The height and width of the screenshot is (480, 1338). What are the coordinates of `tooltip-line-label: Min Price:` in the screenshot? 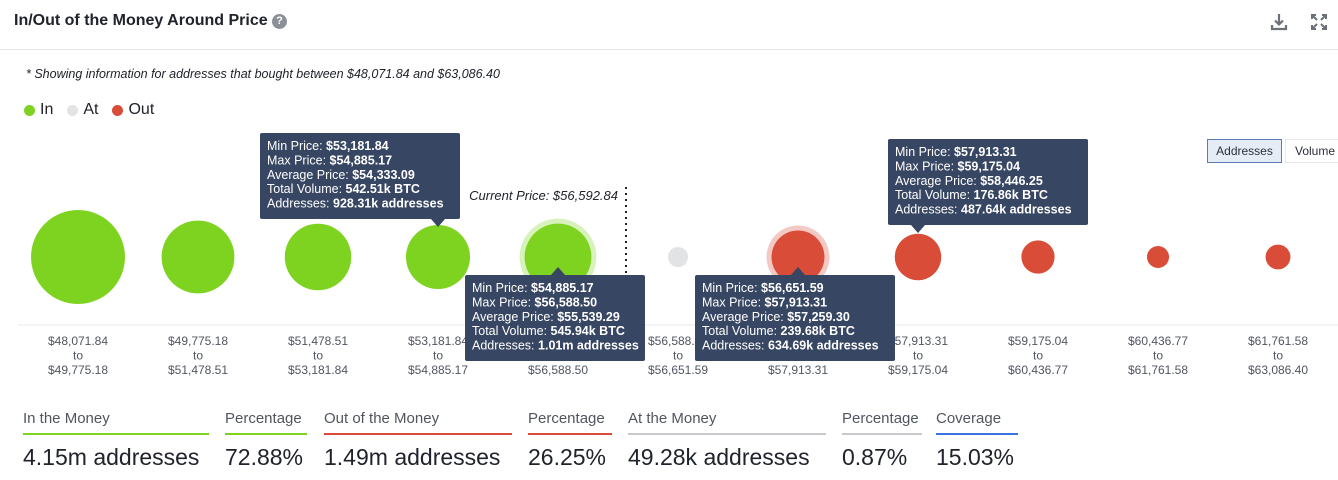 It's located at (501, 288).